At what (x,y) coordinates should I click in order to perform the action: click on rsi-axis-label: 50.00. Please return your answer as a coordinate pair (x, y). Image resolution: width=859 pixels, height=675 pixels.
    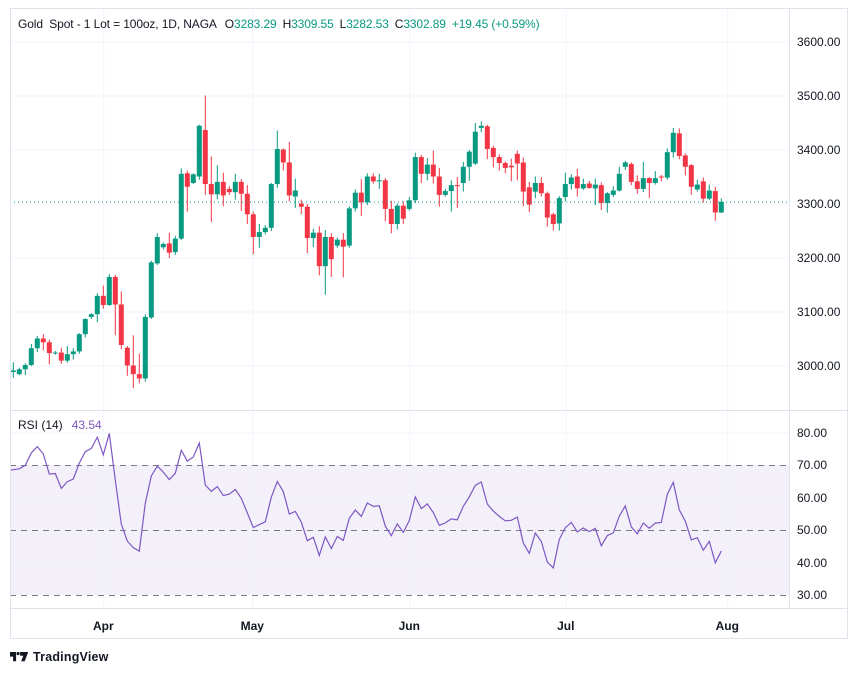
    Looking at the image, I should click on (812, 530).